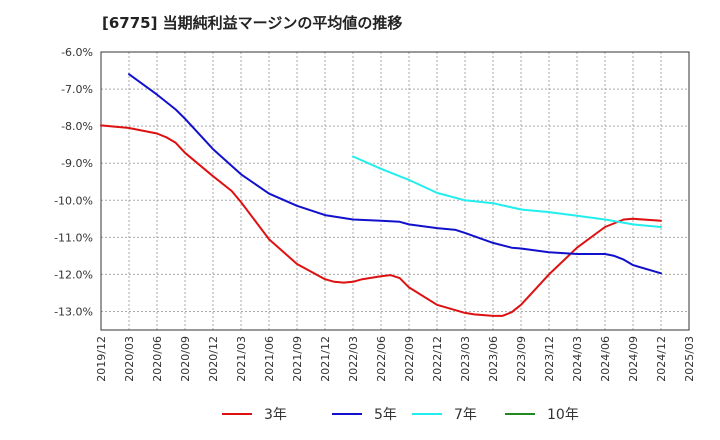 Image resolution: width=720 pixels, height=440 pixels. What do you see at coordinates (73, 274) in the screenshot?
I see `y-tick-label: -12.0%` at bounding box center [73, 274].